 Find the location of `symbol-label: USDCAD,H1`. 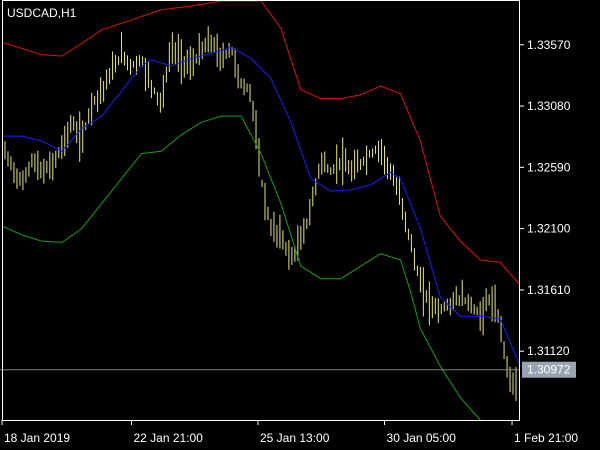

symbol-label: USDCAD,H1 is located at coordinates (42, 13).